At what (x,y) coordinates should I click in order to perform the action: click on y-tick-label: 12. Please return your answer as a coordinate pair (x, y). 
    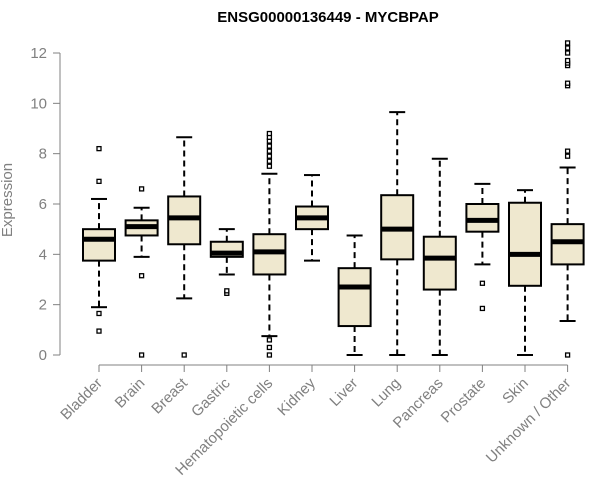
    Looking at the image, I should click on (38, 53).